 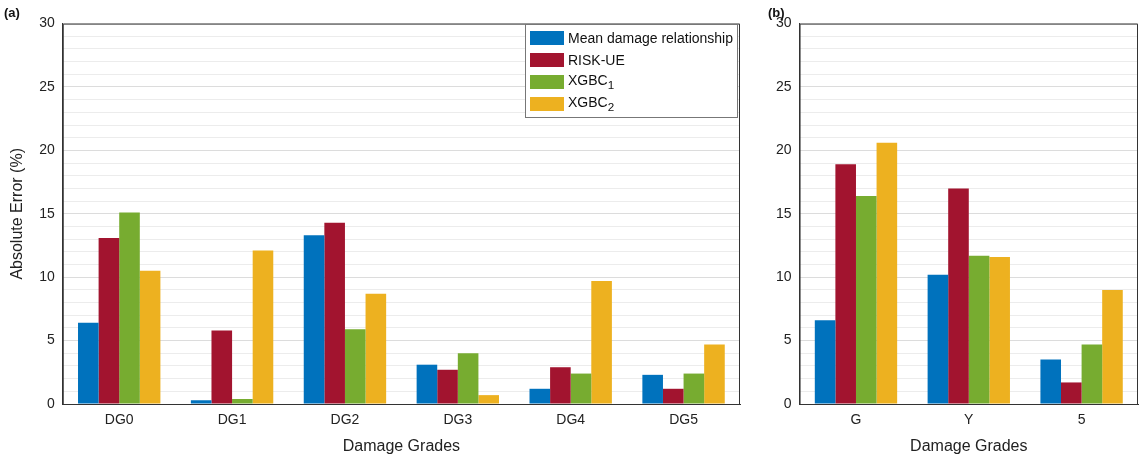 I want to click on x-tick-label: DG1, so click(x=232, y=419).